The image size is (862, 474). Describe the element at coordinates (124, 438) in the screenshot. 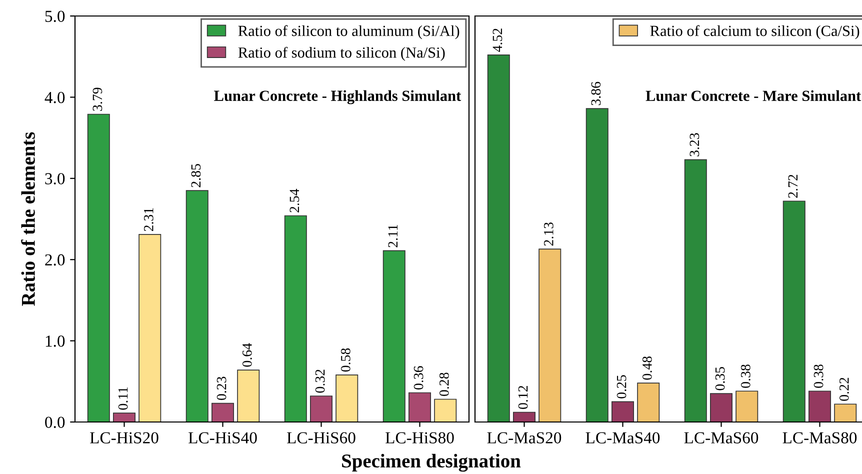

I see `x-tick-label: LC-HiS20` at that location.